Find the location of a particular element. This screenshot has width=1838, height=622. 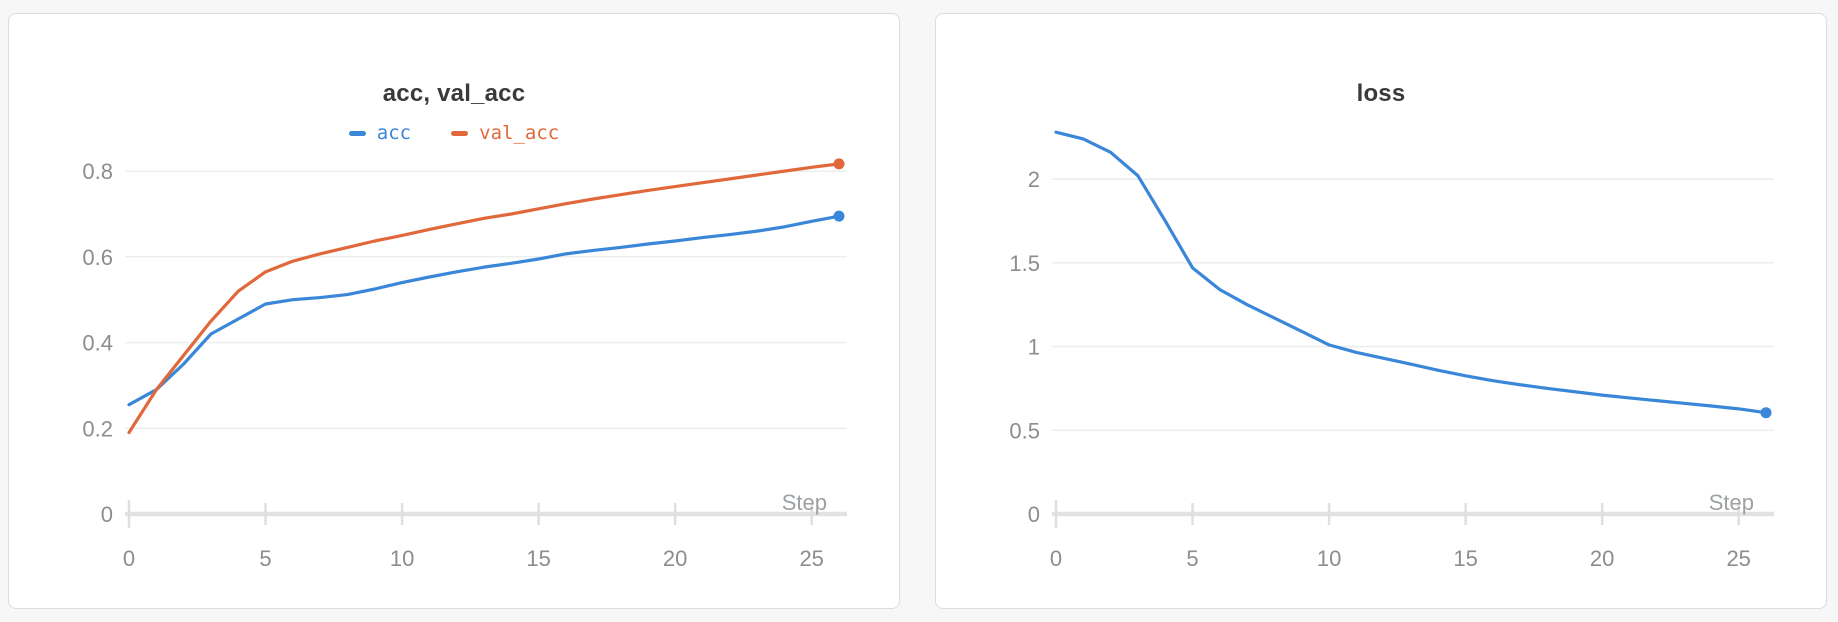

chart-title: acc, val_acc is located at coordinates (454, 93).